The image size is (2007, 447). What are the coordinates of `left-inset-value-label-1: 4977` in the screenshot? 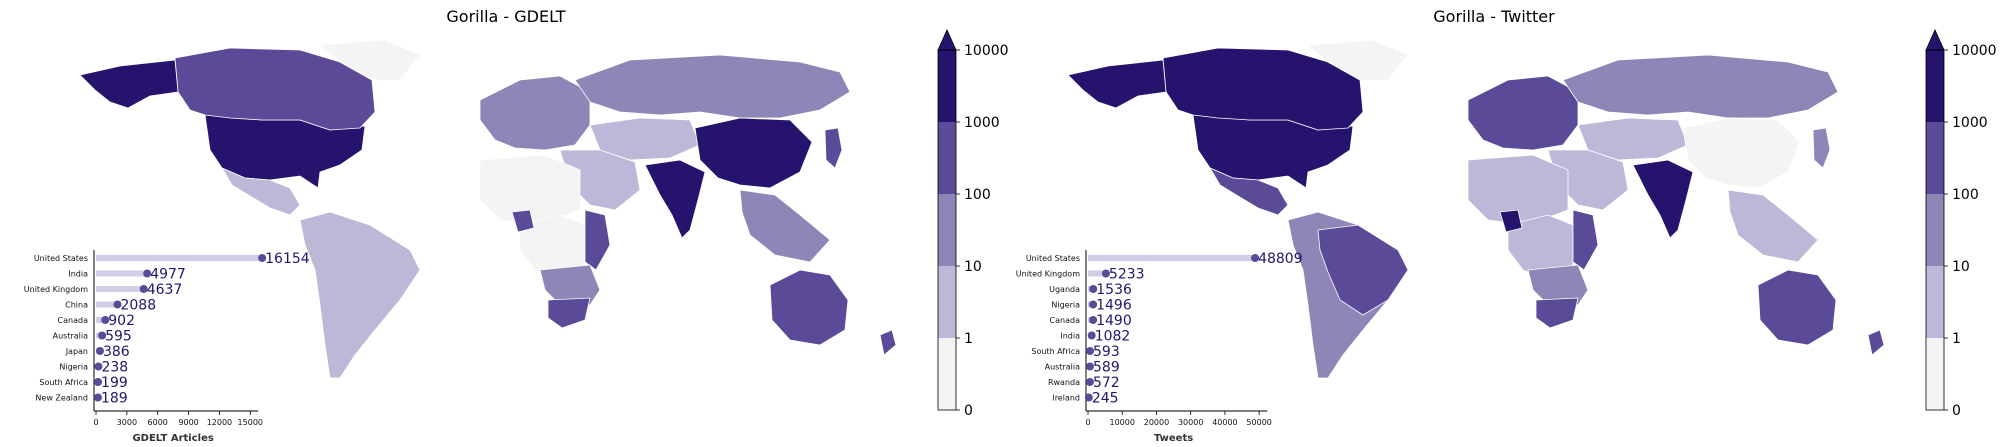 It's located at (168, 275).